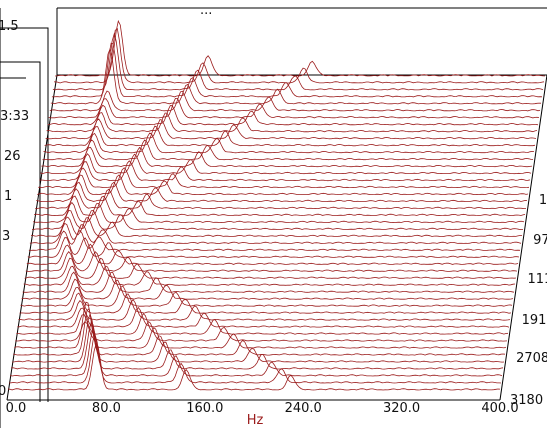 The height and width of the screenshot is (428, 547). What do you see at coordinates (537, 279) in the screenshot?
I see `y-tick-label: 111` at bounding box center [537, 279].